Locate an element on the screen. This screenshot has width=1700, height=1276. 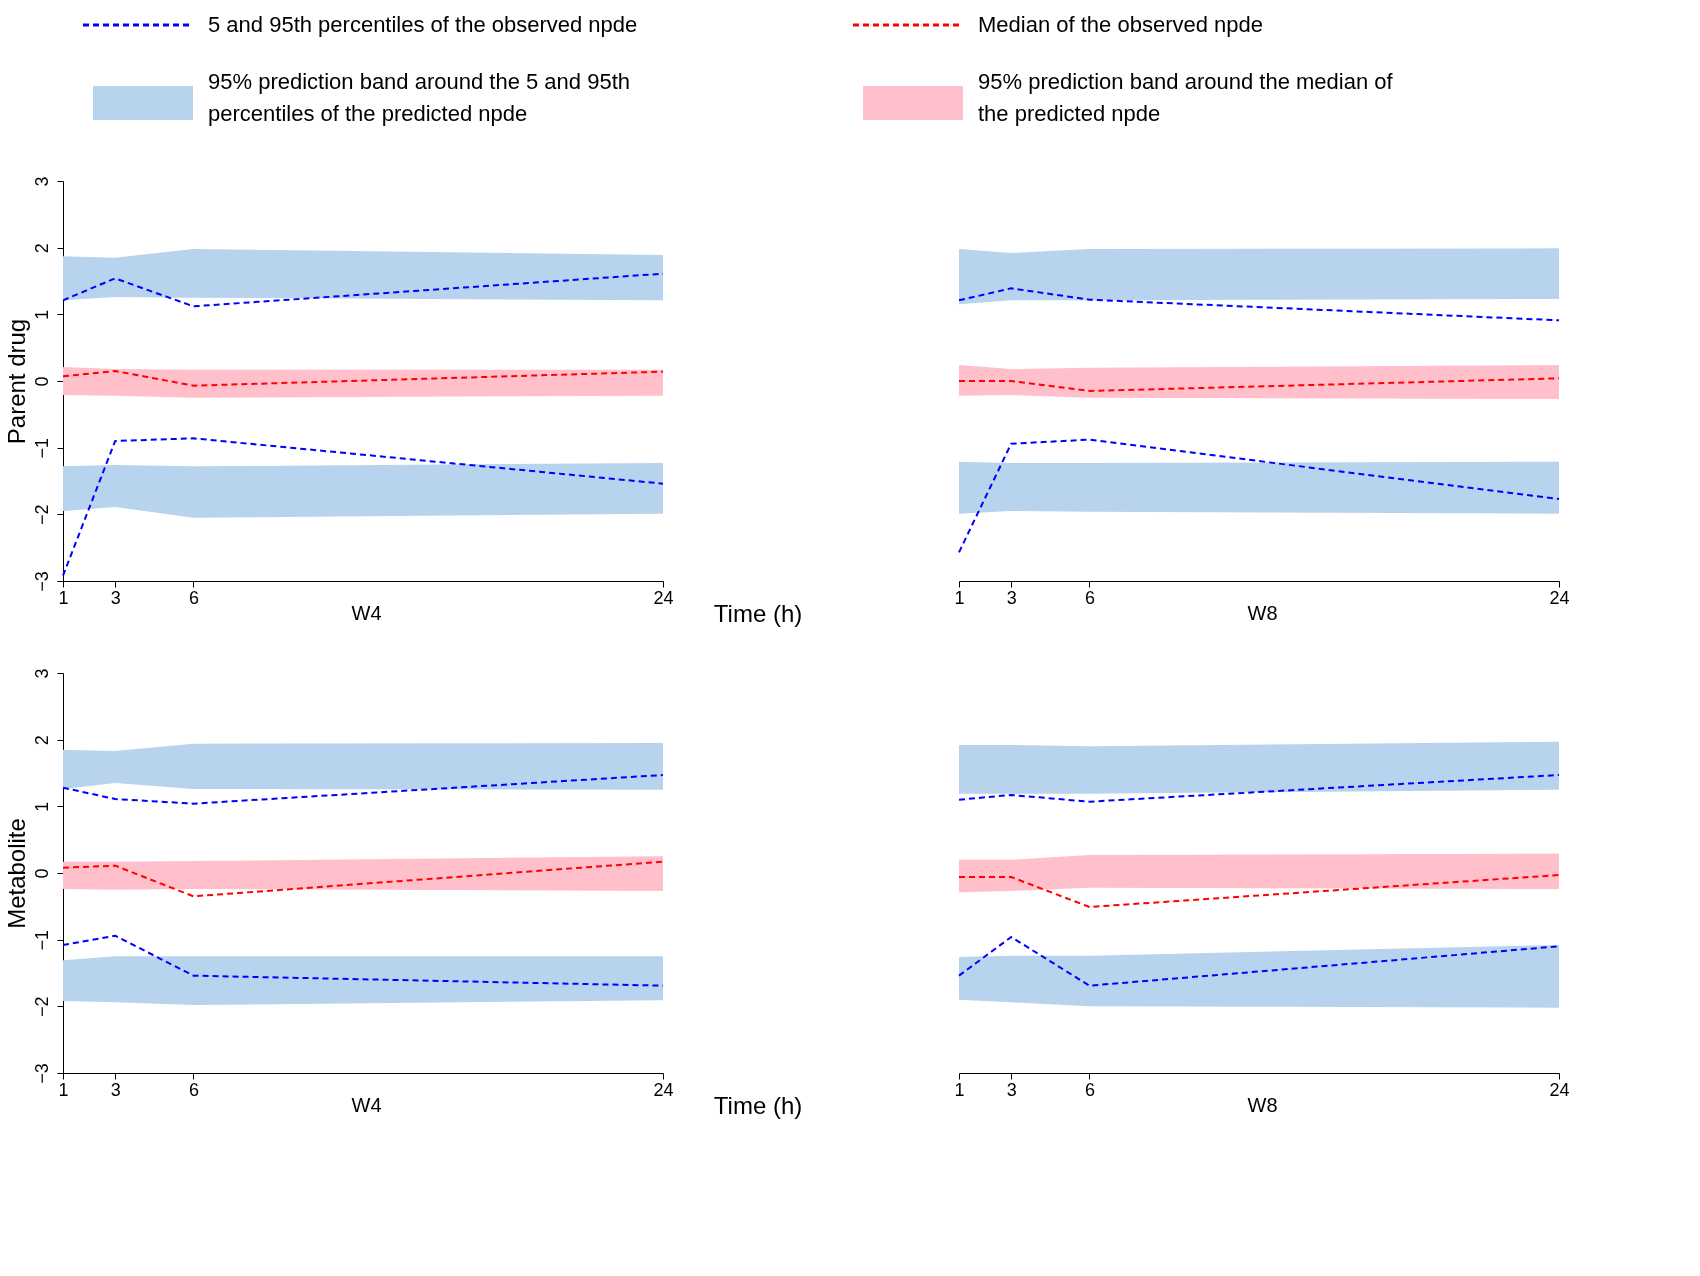
legend-label: 5 and 95th percentiles of the observed npde is located at coordinates (423, 24).